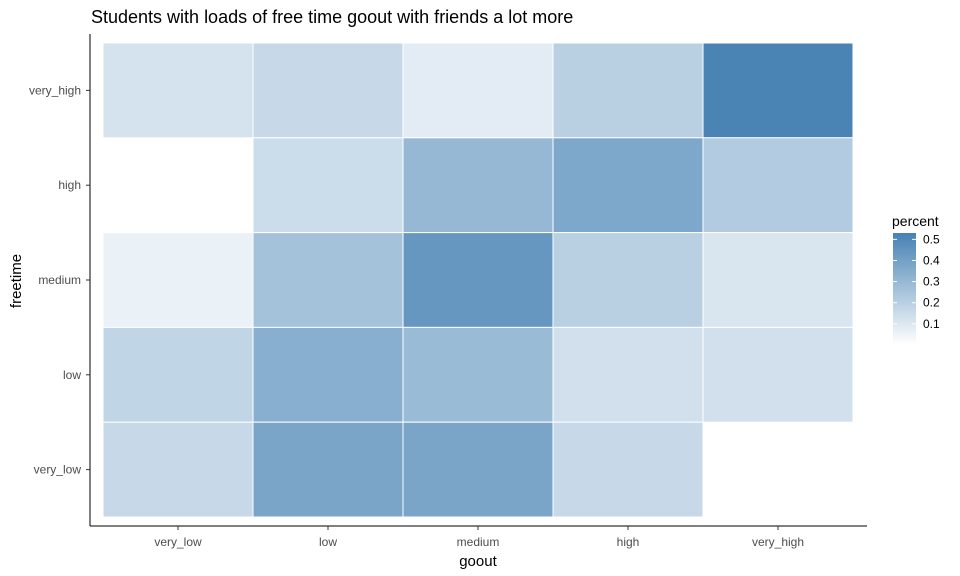  Describe the element at coordinates (478, 185) in the screenshot. I see `heatmap-cell-medium-high` at that location.